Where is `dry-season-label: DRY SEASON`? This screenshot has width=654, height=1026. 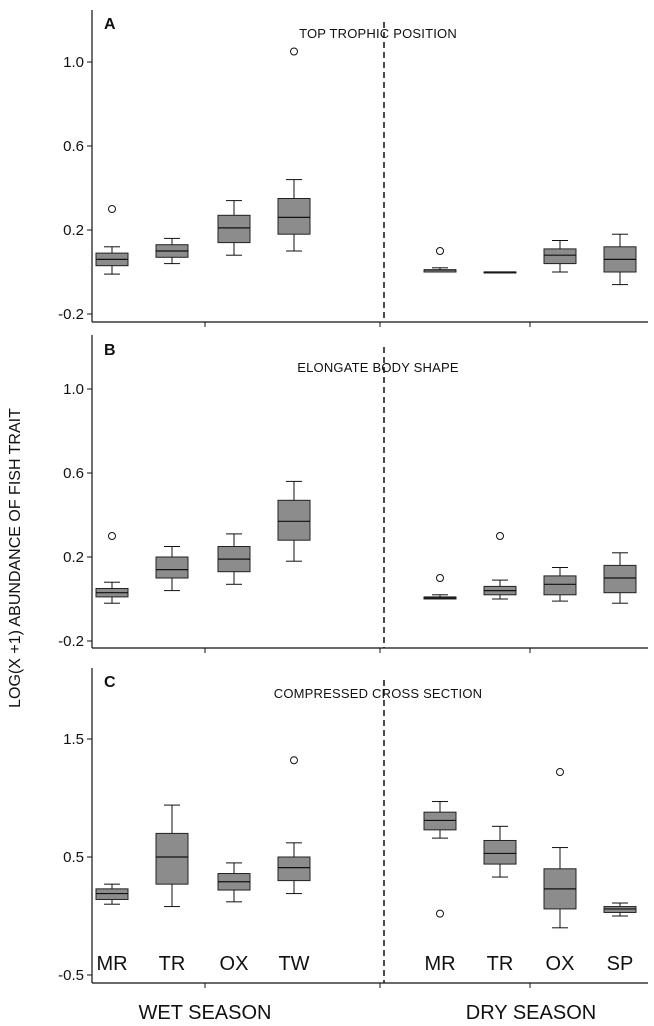
dry-season-label: DRY SEASON is located at coordinates (531, 1013).